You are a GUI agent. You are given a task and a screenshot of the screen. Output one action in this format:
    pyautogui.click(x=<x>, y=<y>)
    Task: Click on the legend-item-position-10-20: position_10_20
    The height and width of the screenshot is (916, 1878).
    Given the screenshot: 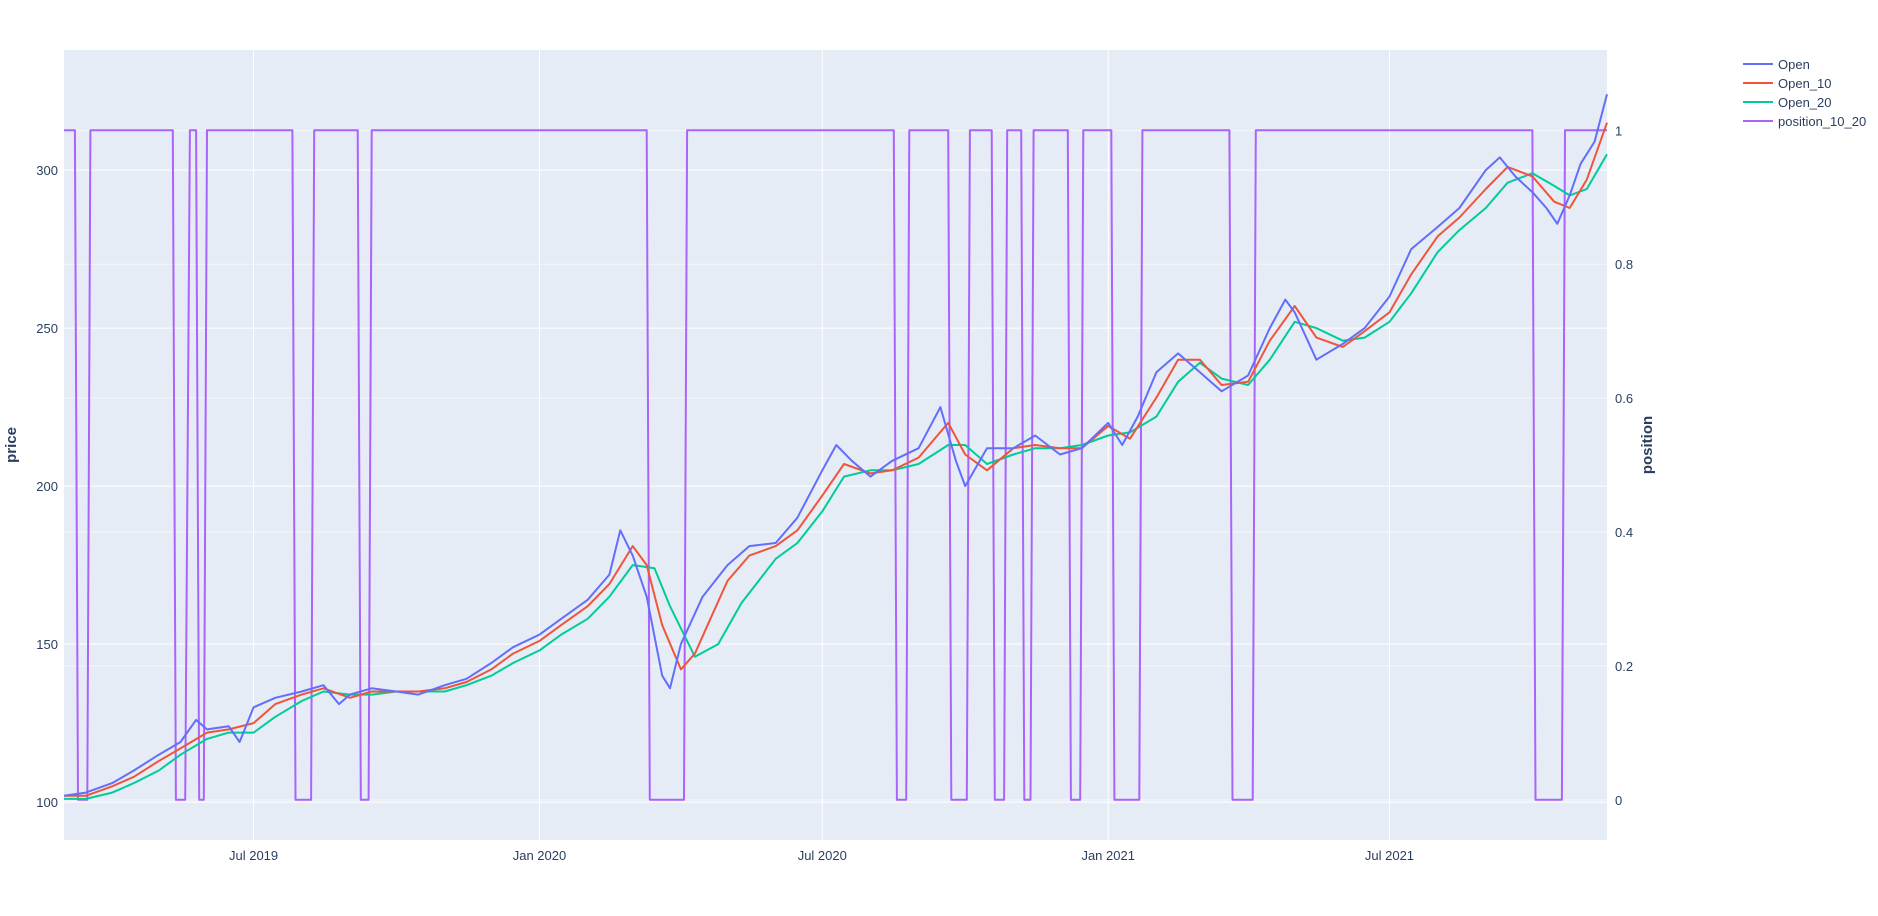 What is the action you would take?
    pyautogui.click(x=1804, y=121)
    